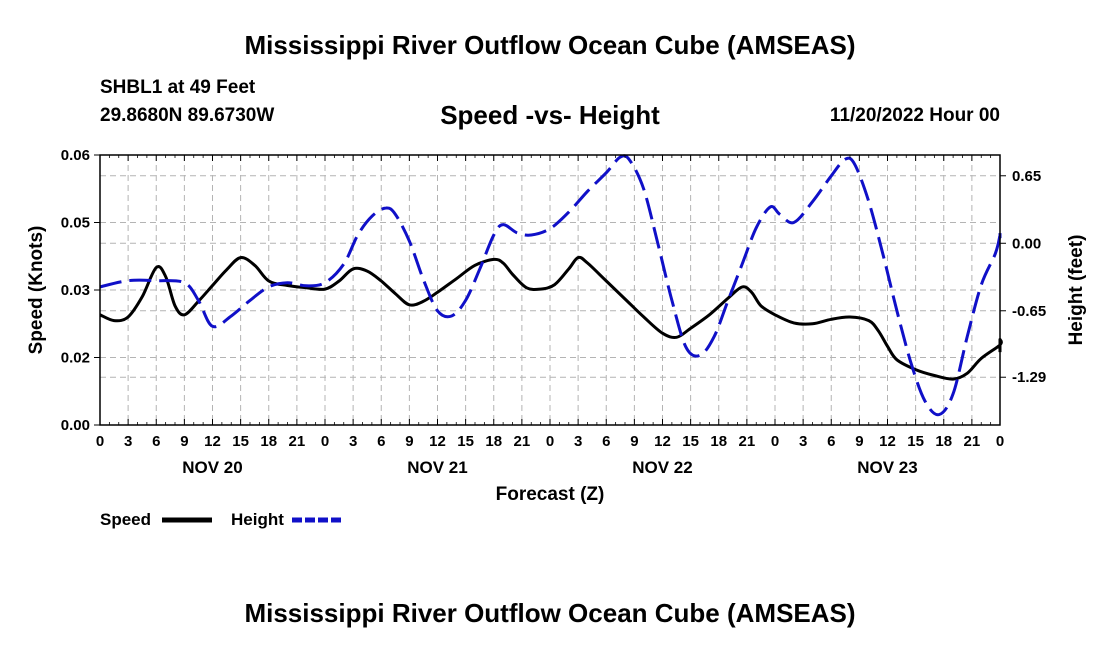 The width and height of the screenshot is (1100, 650). What do you see at coordinates (1026, 176) in the screenshot?
I see `y2-tick-label: 0.65` at bounding box center [1026, 176].